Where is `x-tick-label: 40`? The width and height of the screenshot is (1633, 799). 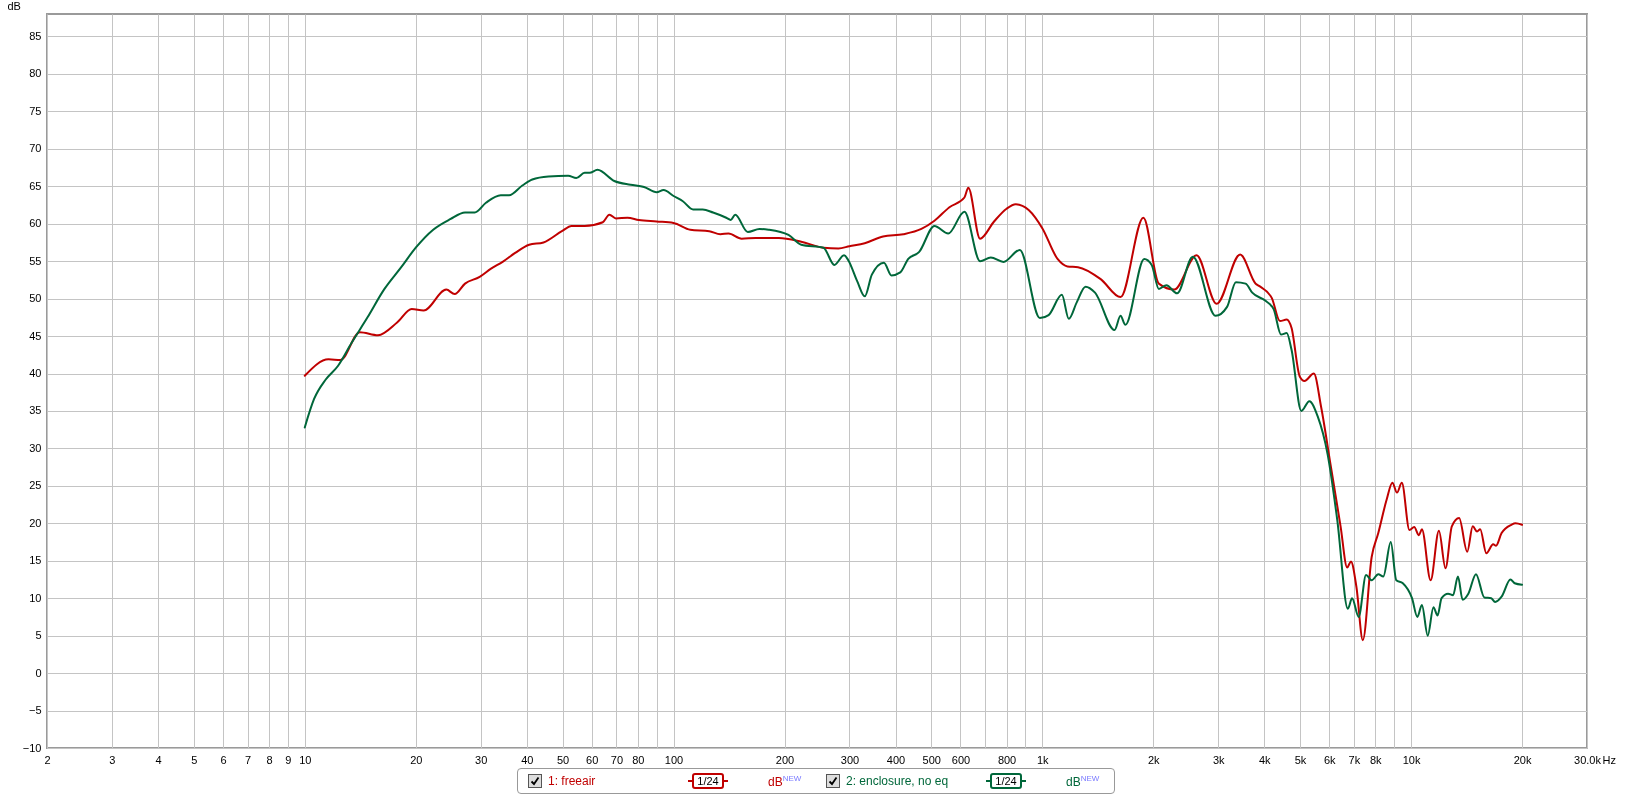 x-tick-label: 40 is located at coordinates (527, 759).